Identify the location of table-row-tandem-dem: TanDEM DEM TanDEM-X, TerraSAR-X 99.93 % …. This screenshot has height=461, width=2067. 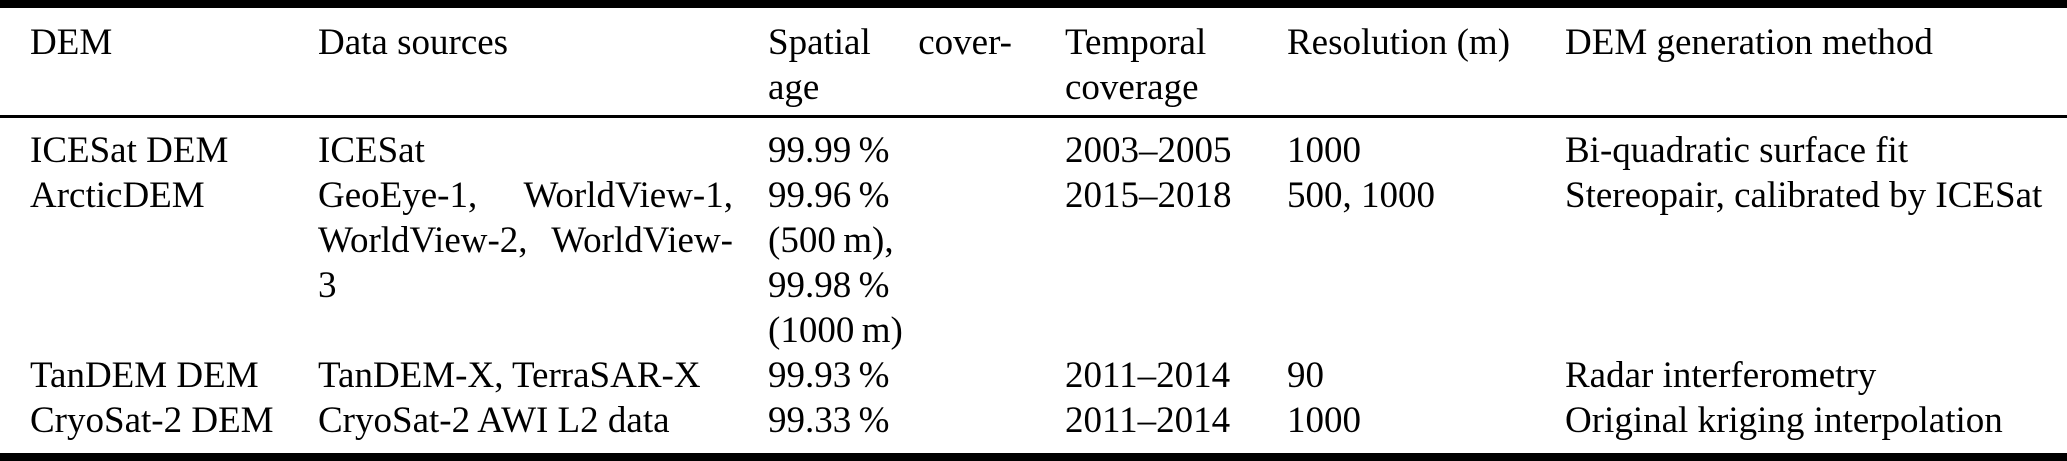
(1033, 375).